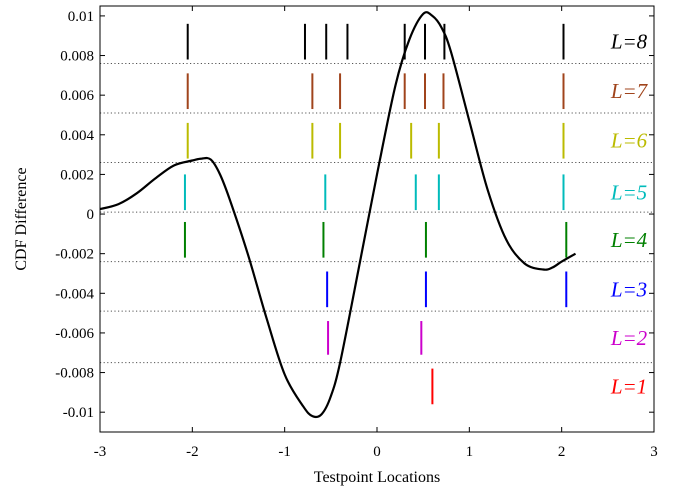  I want to click on band-label: L=2, so click(629, 338).